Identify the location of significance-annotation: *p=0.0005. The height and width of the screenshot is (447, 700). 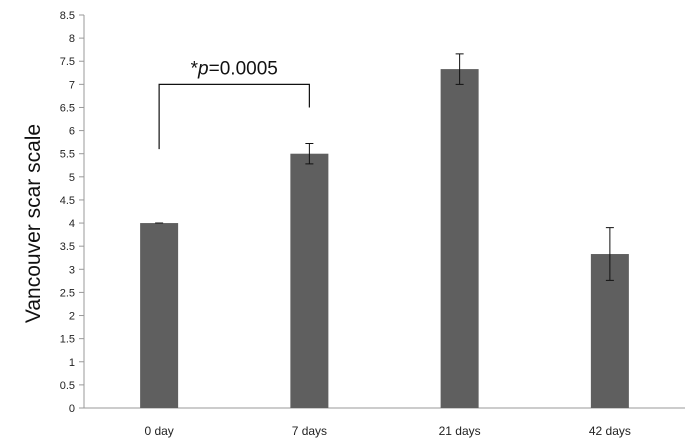
(234, 104).